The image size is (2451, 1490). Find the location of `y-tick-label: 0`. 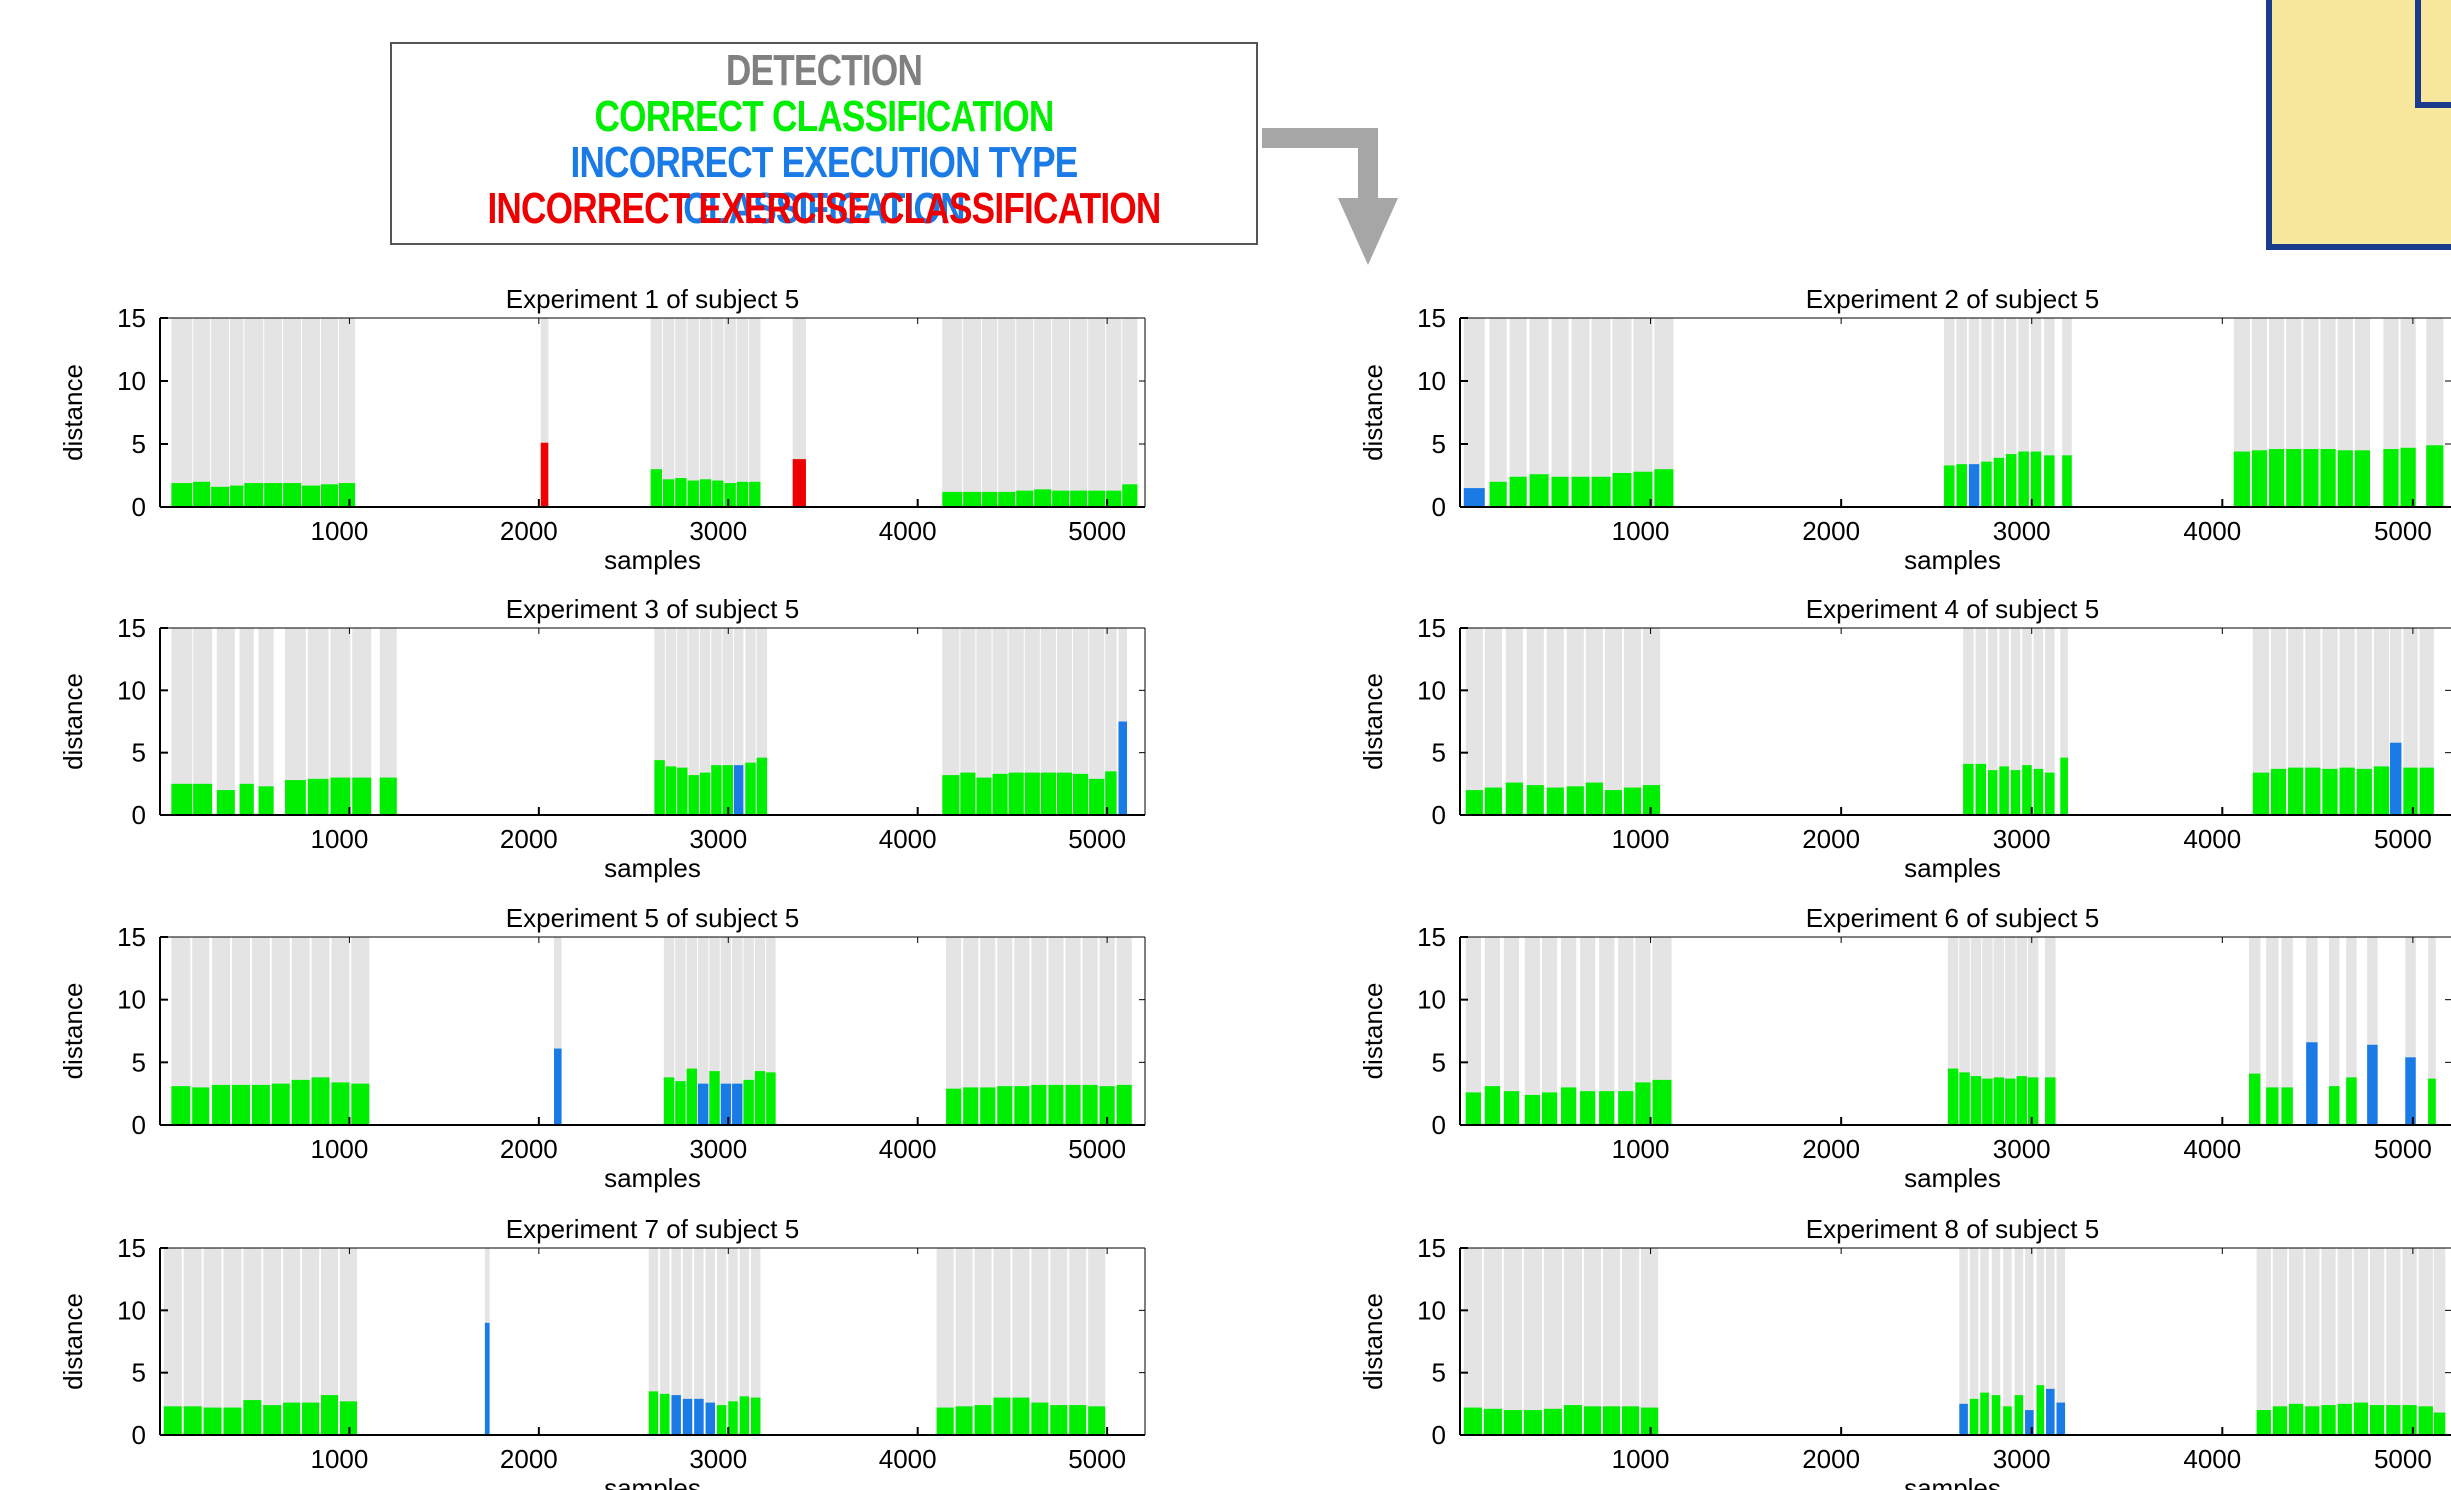

y-tick-label: 0 is located at coordinates (139, 1435).